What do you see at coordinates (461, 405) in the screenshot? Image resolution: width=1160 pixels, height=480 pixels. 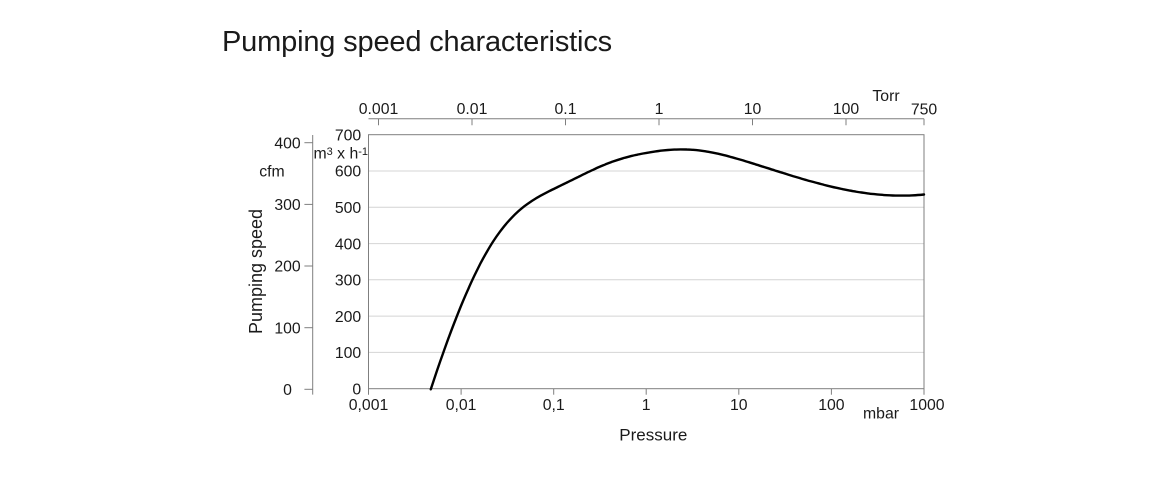 I see `svg-text: 0,01` at bounding box center [461, 405].